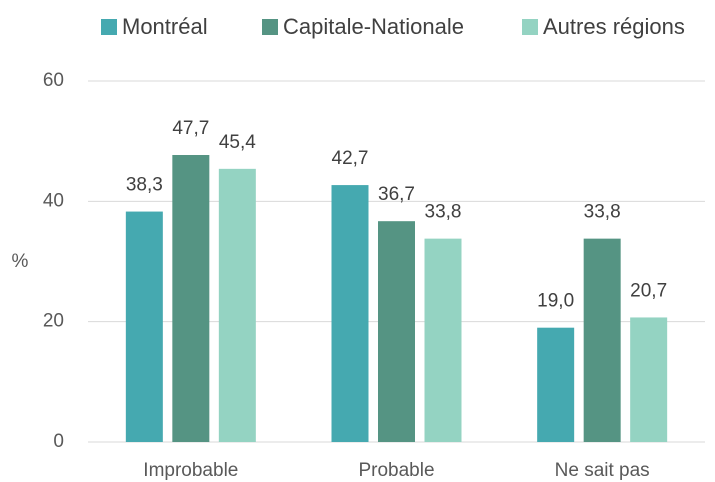 The width and height of the screenshot is (715, 482). I want to click on x-tick-label: Probable, so click(396, 470).